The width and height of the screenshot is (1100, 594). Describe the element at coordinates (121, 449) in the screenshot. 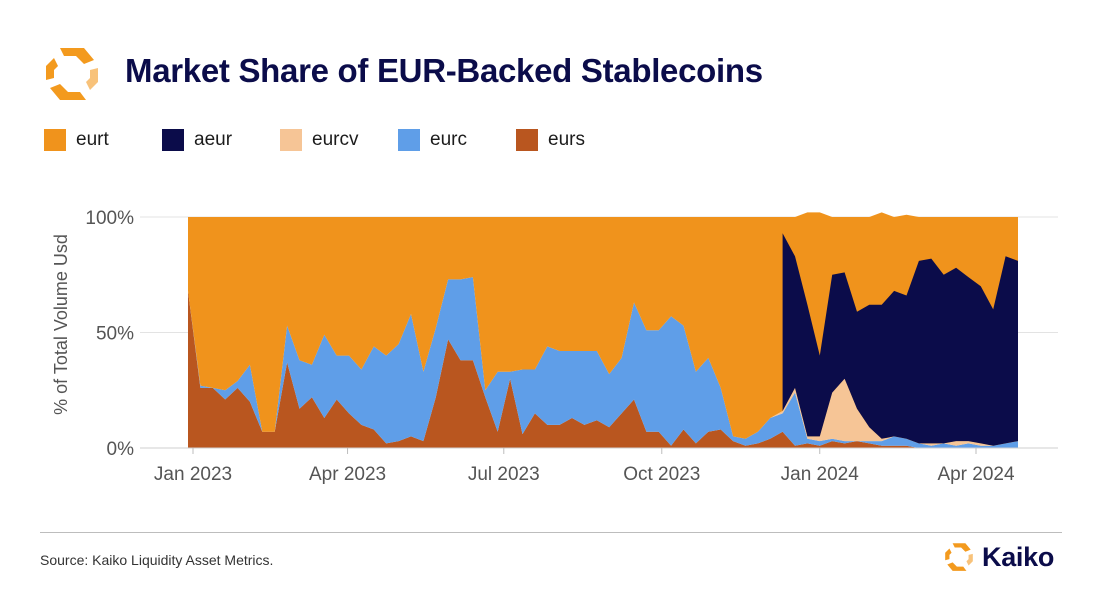

I see `y-tick-label: 0%` at that location.